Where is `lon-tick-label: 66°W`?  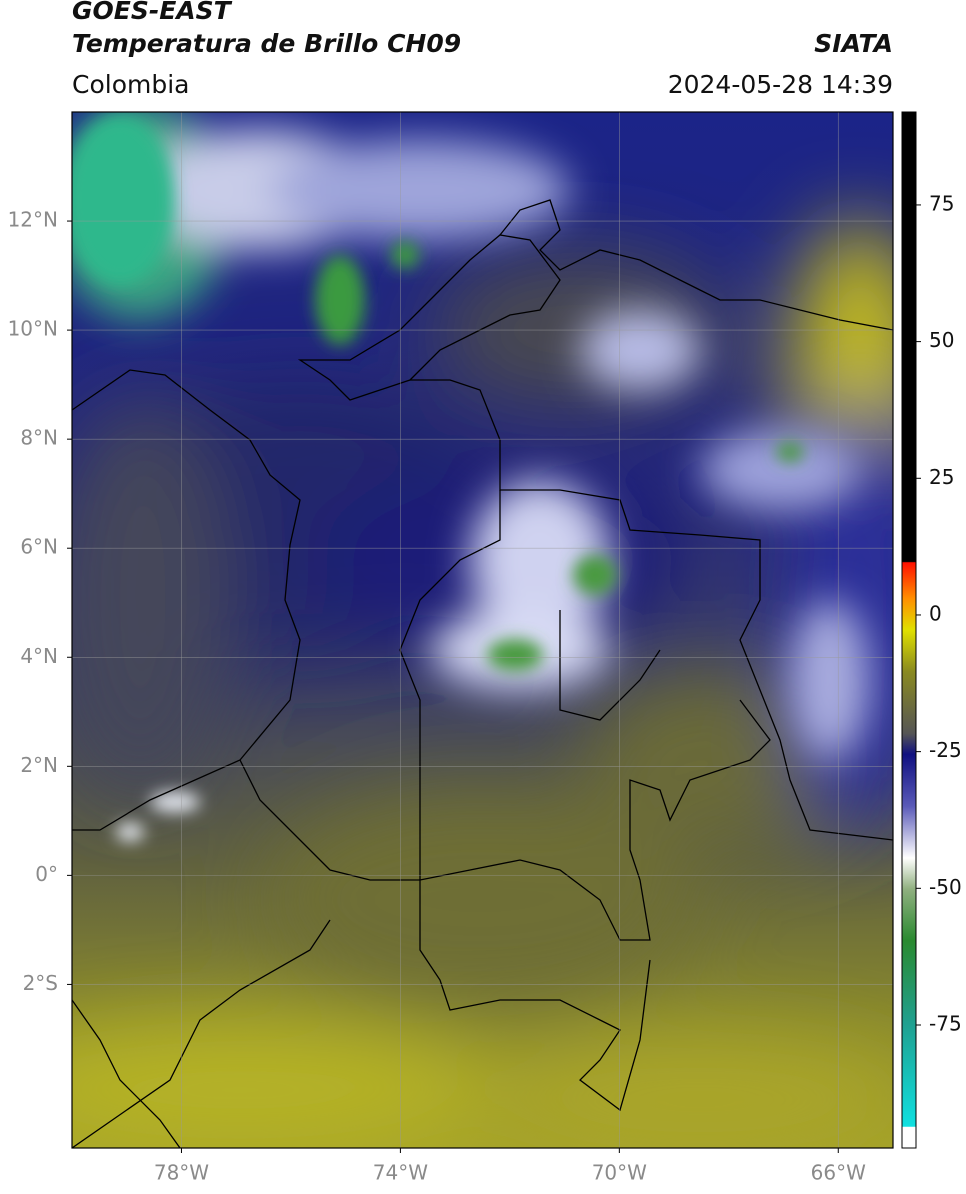 lon-tick-label: 66°W is located at coordinates (838, 1173).